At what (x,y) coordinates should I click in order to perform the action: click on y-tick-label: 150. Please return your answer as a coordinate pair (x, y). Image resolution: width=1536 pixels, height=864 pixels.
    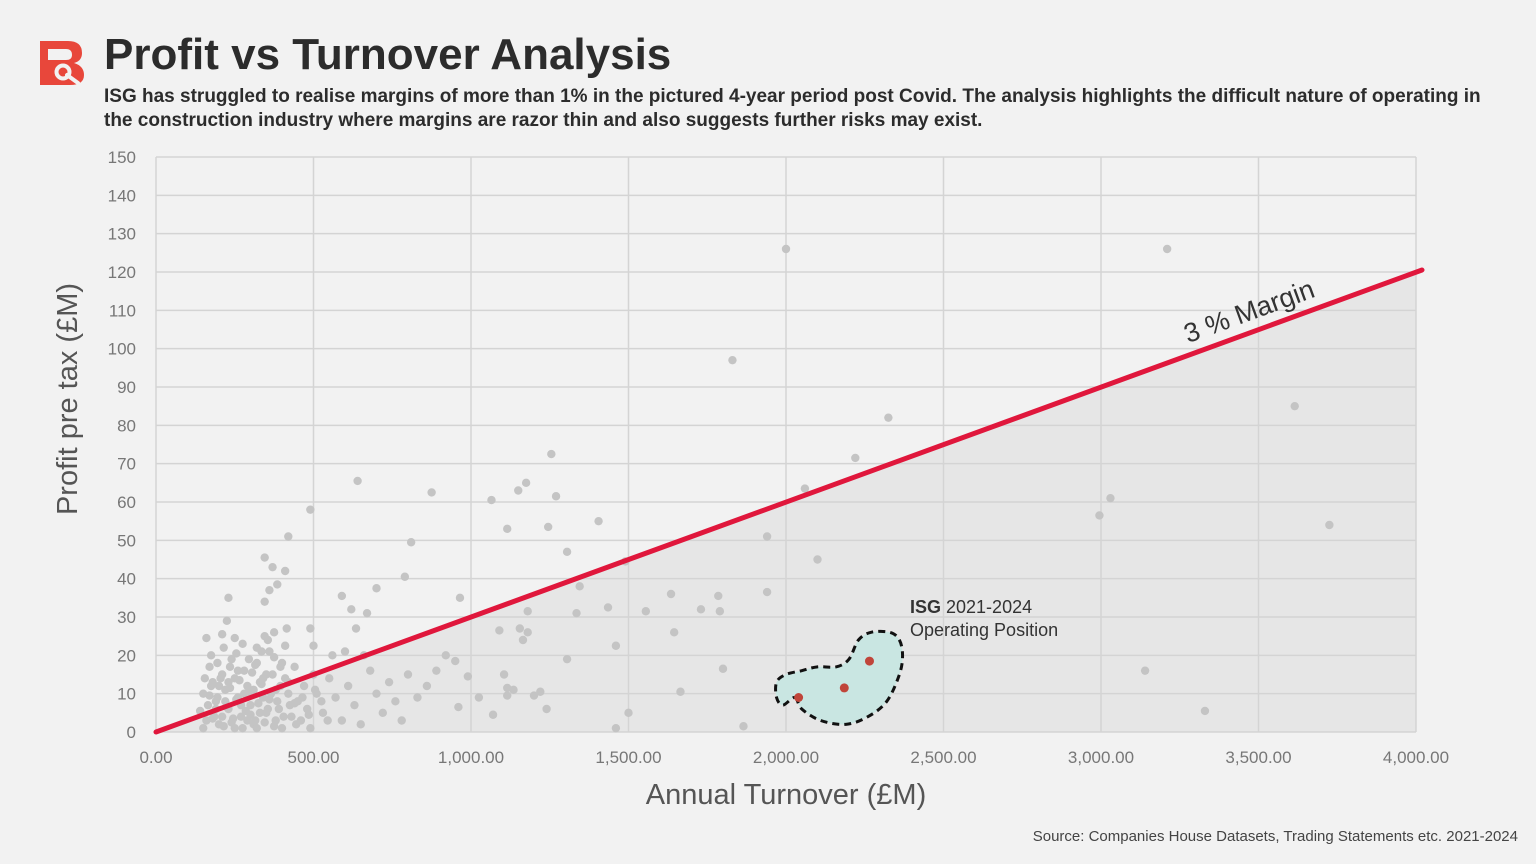
    Looking at the image, I should click on (122, 157).